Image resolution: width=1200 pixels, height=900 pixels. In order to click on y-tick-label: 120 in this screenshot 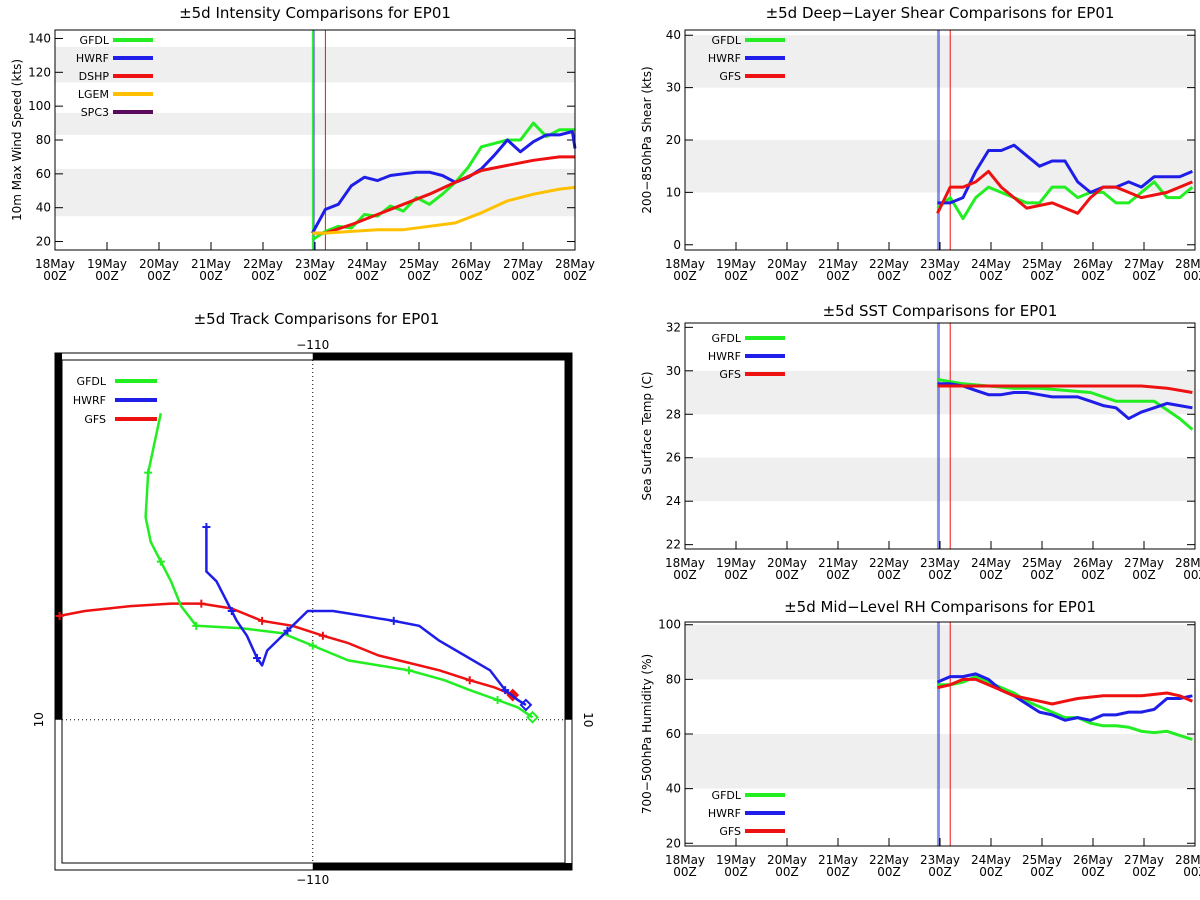, I will do `click(39, 72)`.